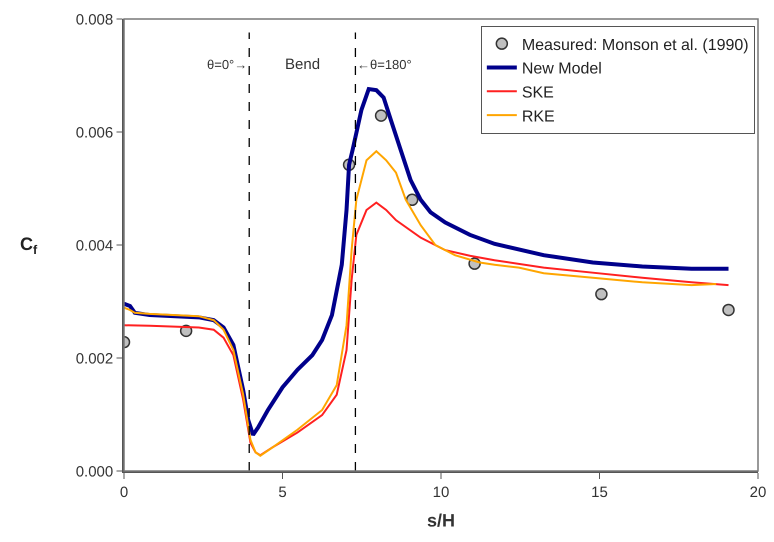 The height and width of the screenshot is (542, 774). Describe the element at coordinates (635, 45) in the screenshot. I see `legend-label: Measured: Monson et al. (1990)` at that location.